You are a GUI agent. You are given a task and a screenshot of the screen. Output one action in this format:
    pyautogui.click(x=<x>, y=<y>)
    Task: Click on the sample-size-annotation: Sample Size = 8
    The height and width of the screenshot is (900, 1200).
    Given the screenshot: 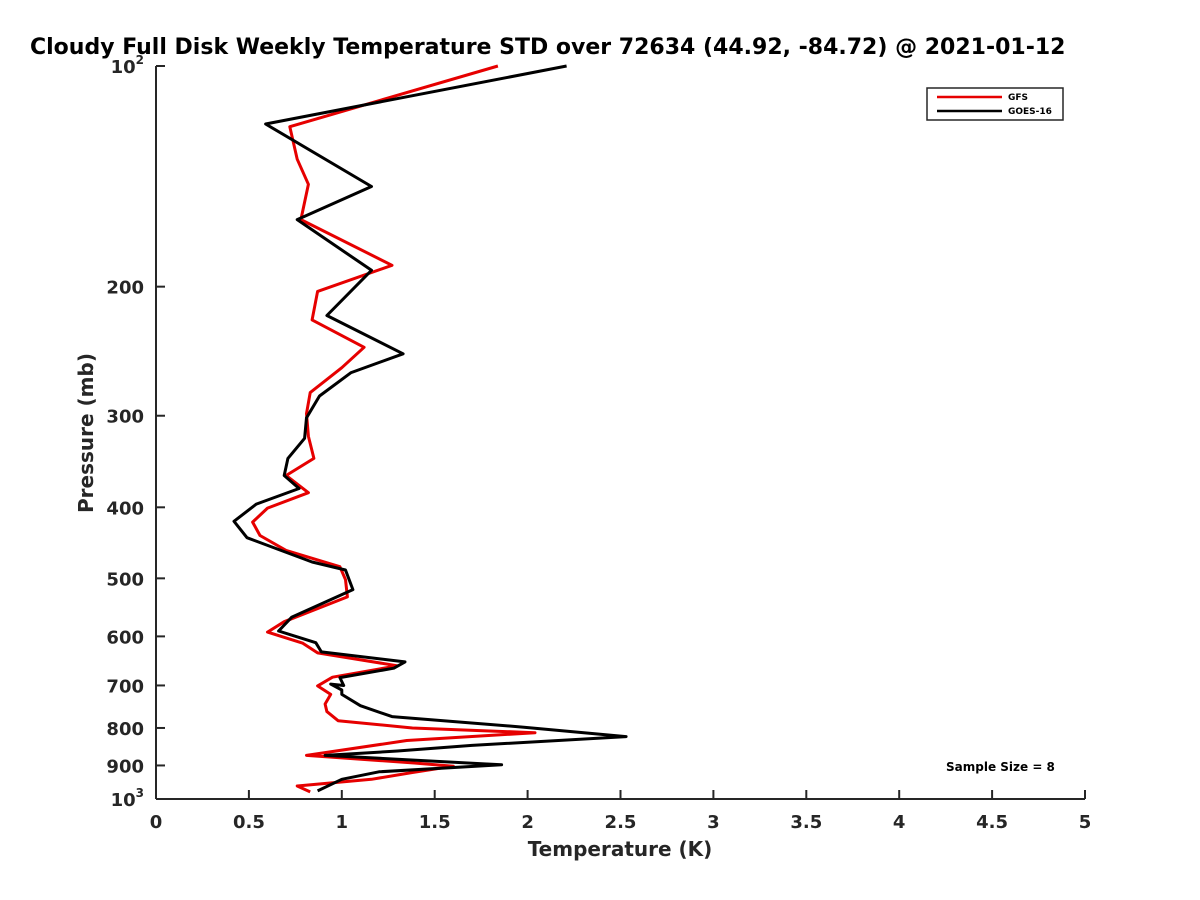 What is the action you would take?
    pyautogui.click(x=1000, y=767)
    